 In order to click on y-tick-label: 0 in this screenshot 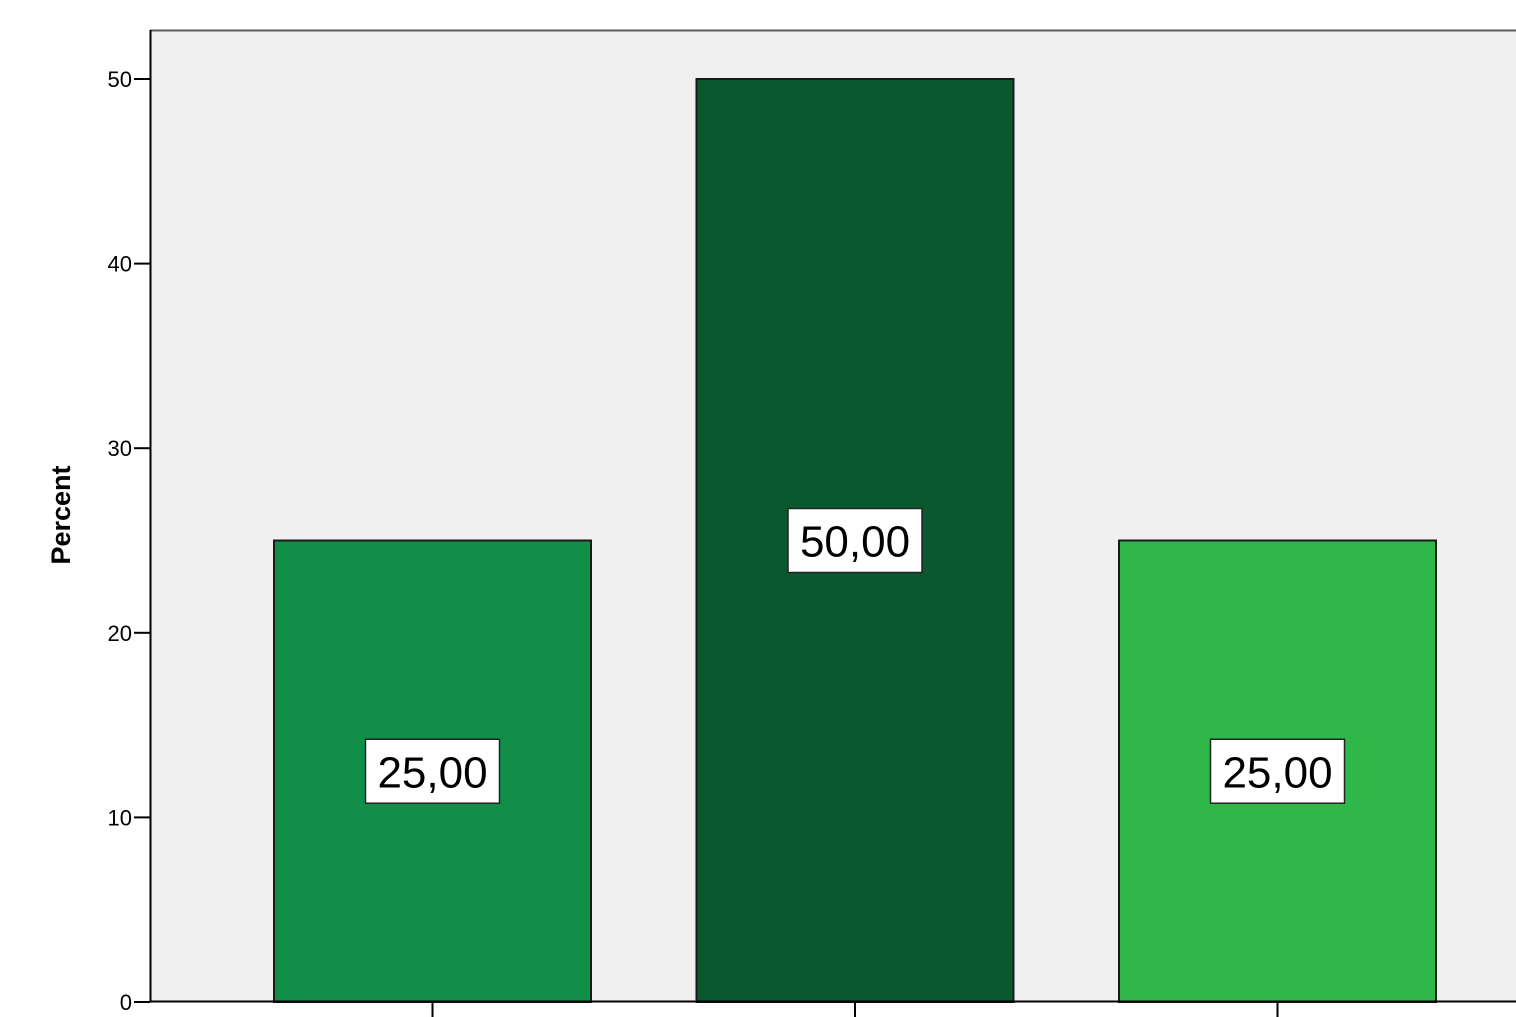, I will do `click(126, 1002)`.